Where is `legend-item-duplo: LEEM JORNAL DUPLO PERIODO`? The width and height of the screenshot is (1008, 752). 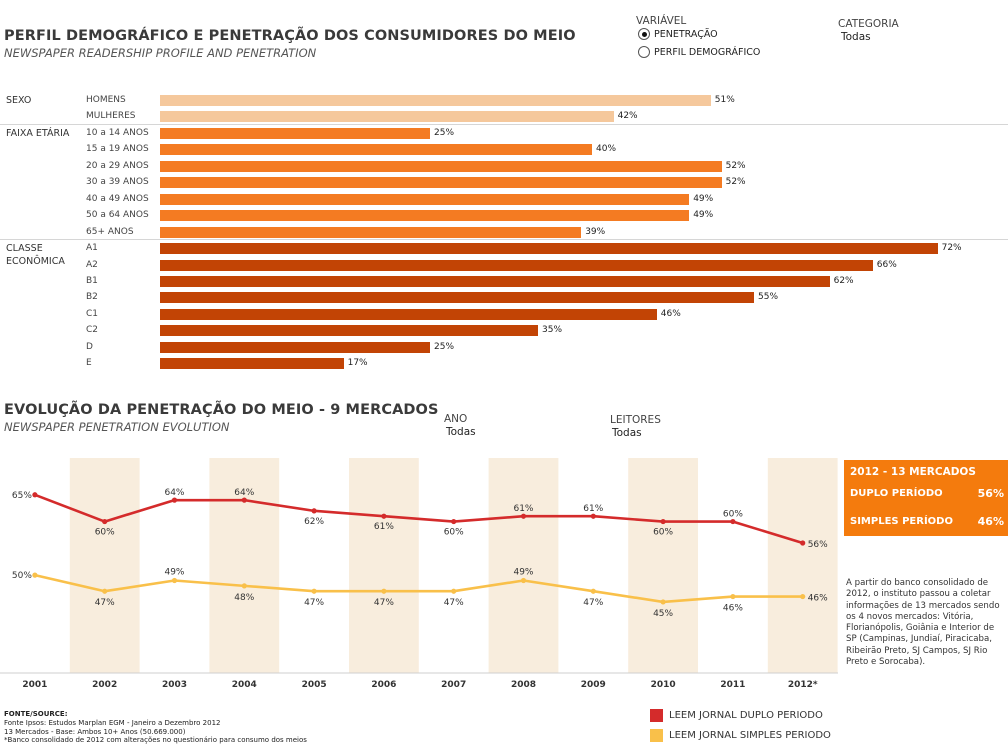 legend-item-duplo: LEEM JORNAL DUPLO PERIODO is located at coordinates (736, 715).